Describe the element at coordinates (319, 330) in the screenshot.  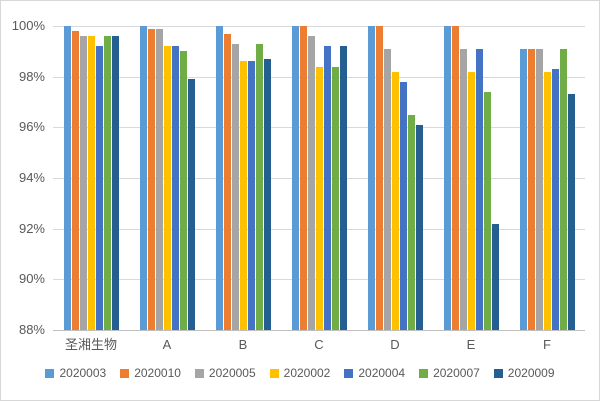
I see `x-axis-line` at that location.